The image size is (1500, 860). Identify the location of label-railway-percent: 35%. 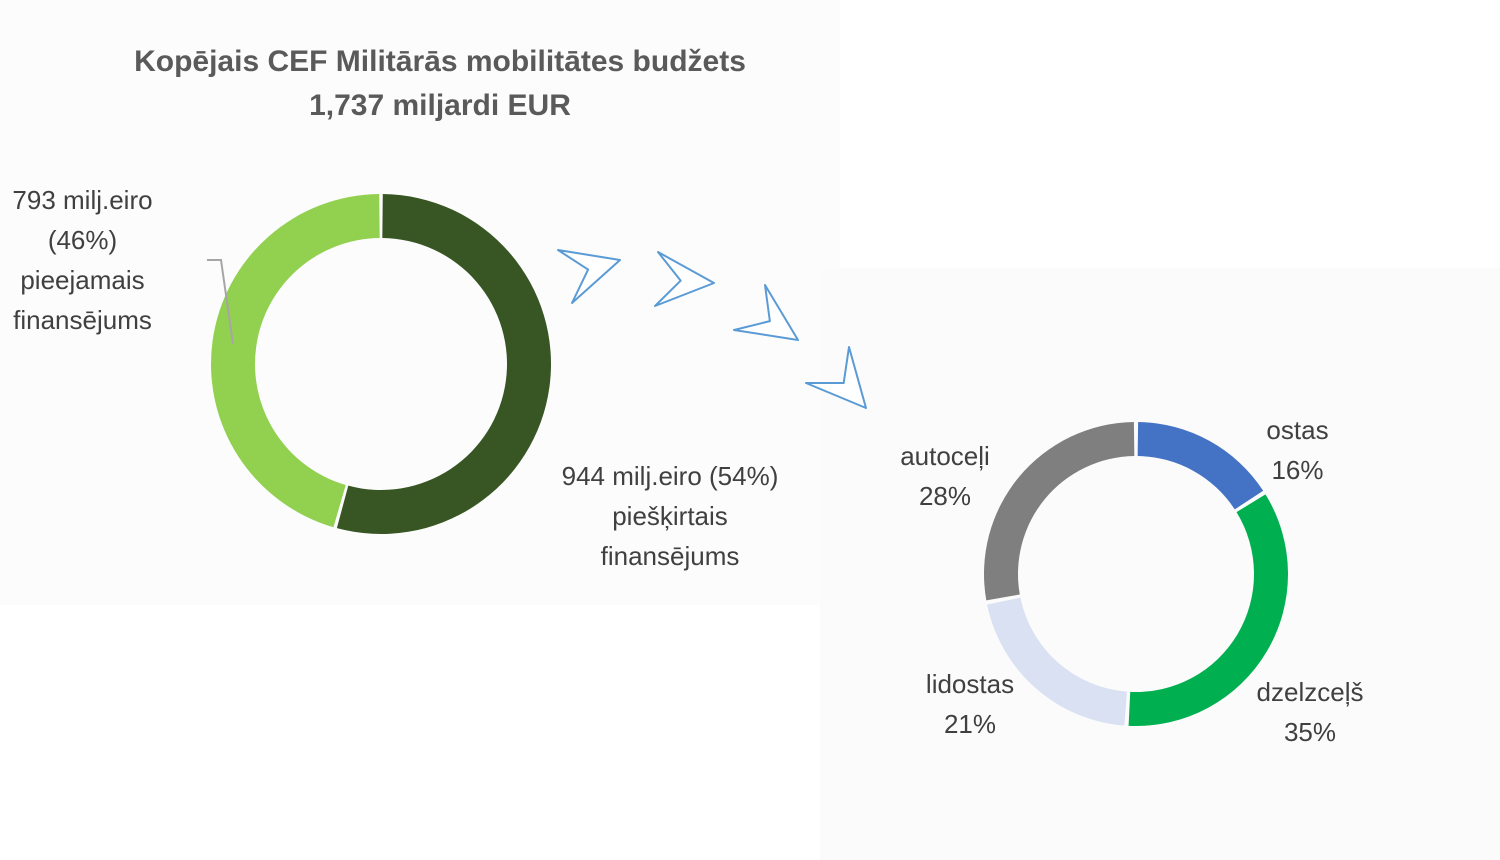
(1310, 732).